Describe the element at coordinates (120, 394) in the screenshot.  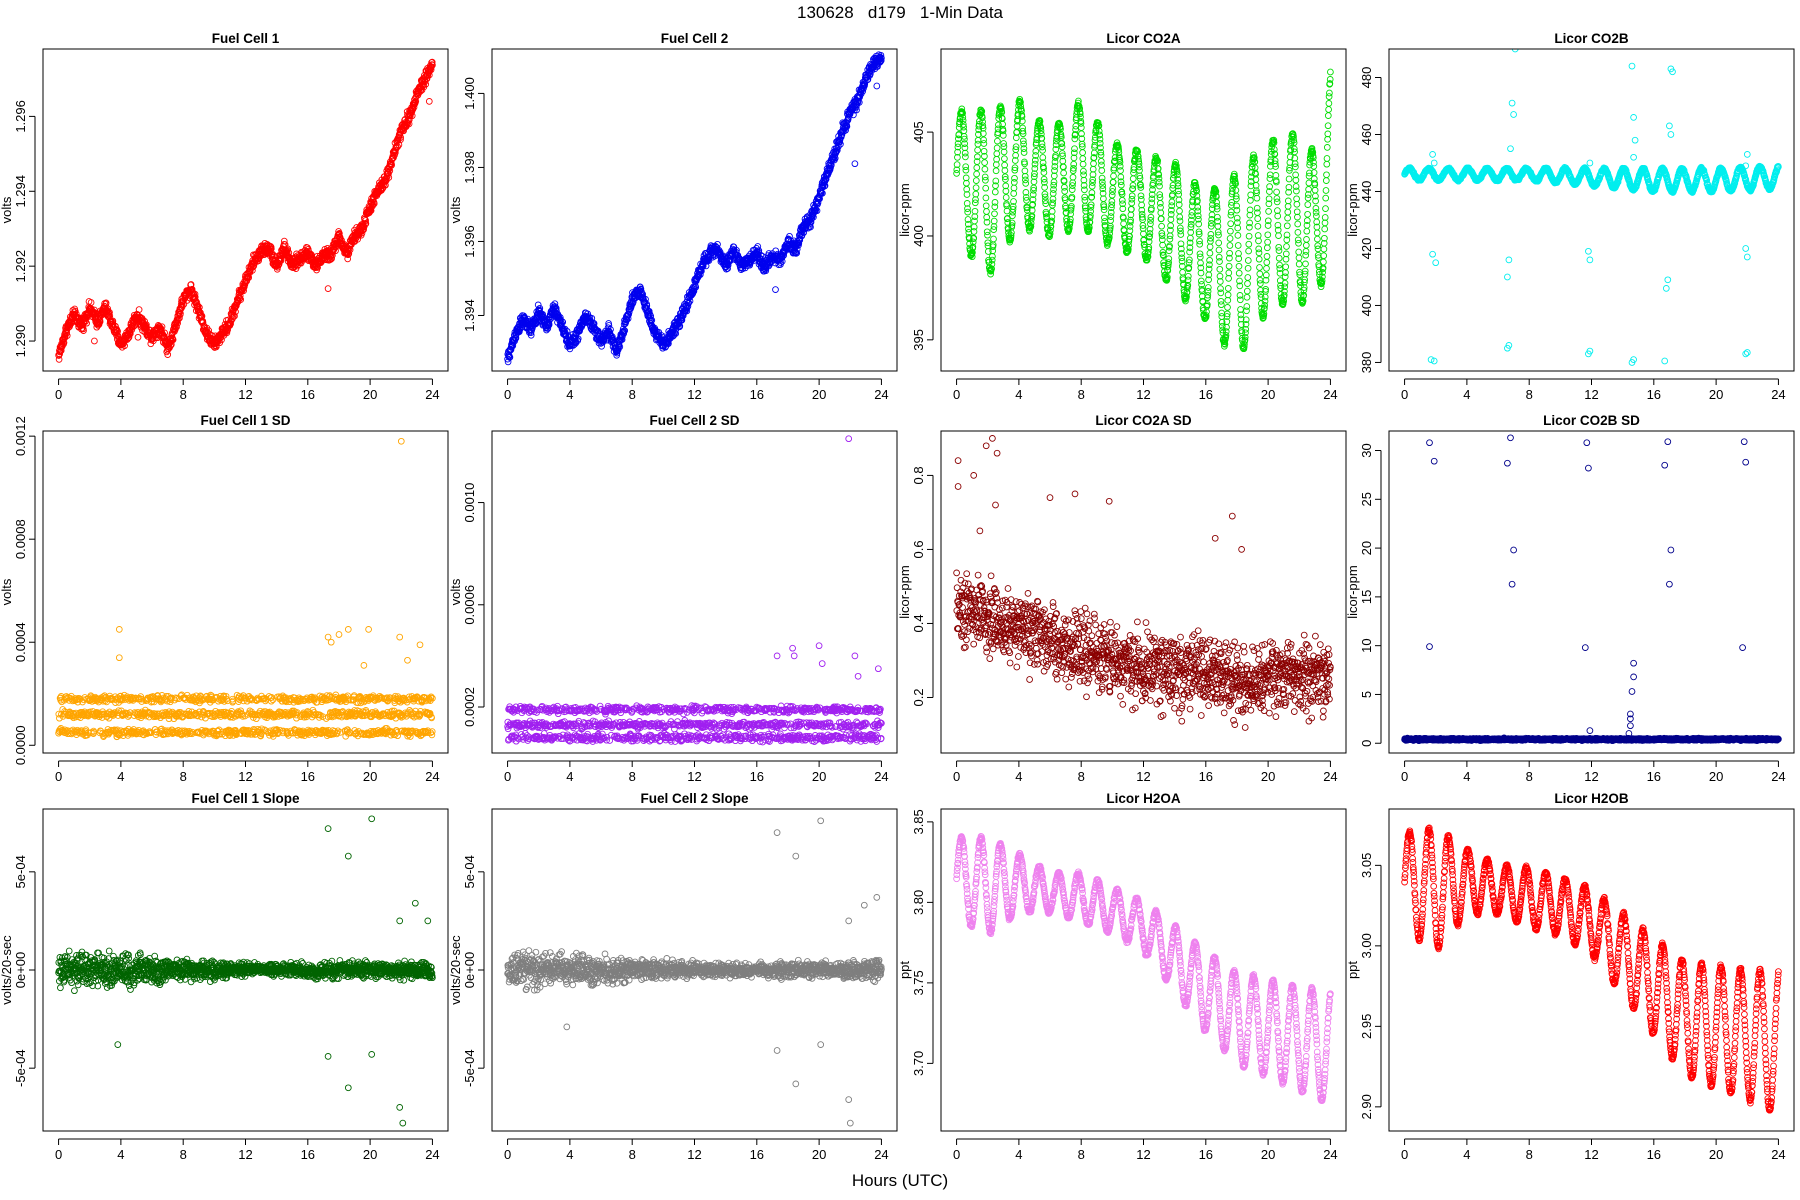
I see `x-tick-label: 4` at that location.